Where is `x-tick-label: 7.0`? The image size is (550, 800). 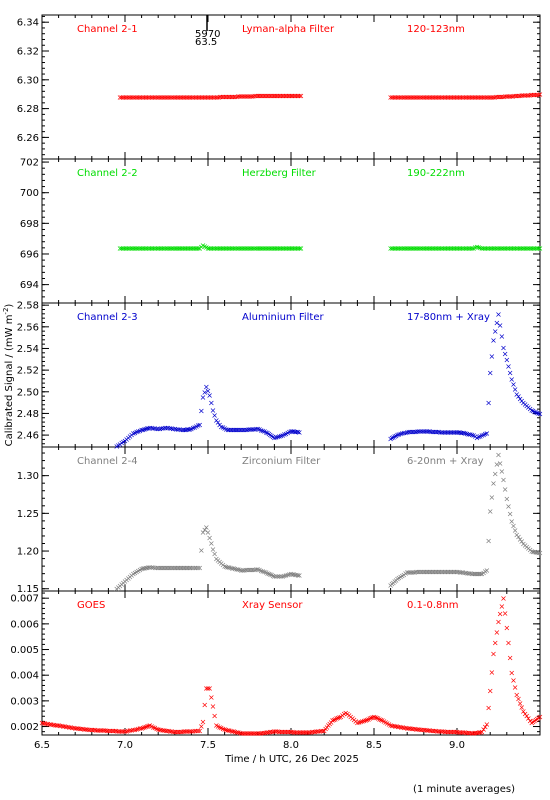
x-tick-label: 7.0 is located at coordinates (125, 745).